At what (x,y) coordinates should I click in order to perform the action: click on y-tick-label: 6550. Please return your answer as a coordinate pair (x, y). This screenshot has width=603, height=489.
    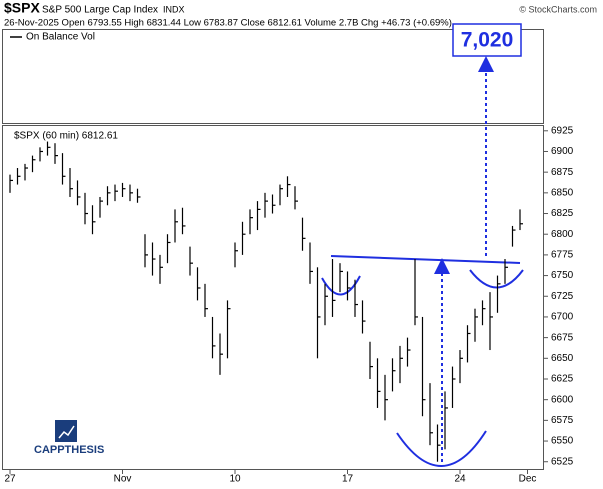
    Looking at the image, I should click on (562, 441).